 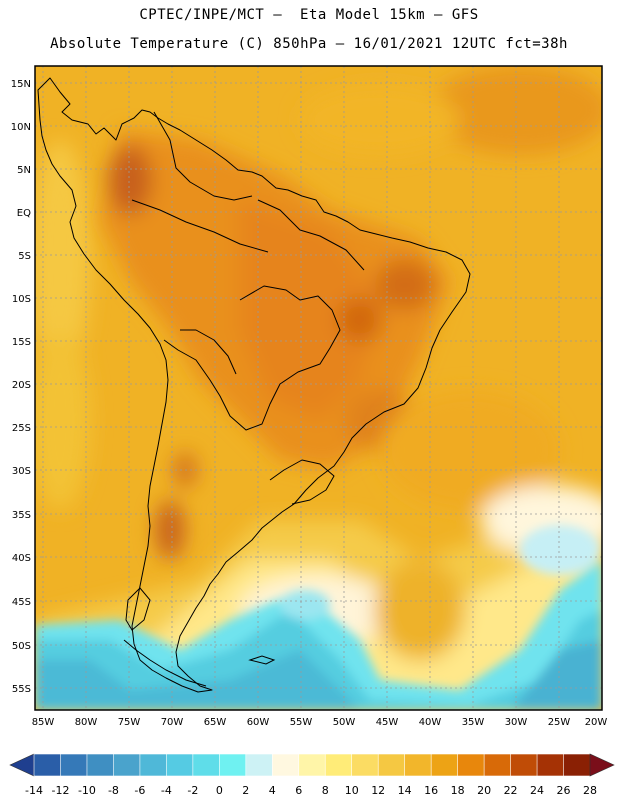 I want to click on colorbar-label: -4, so click(x=166, y=790).